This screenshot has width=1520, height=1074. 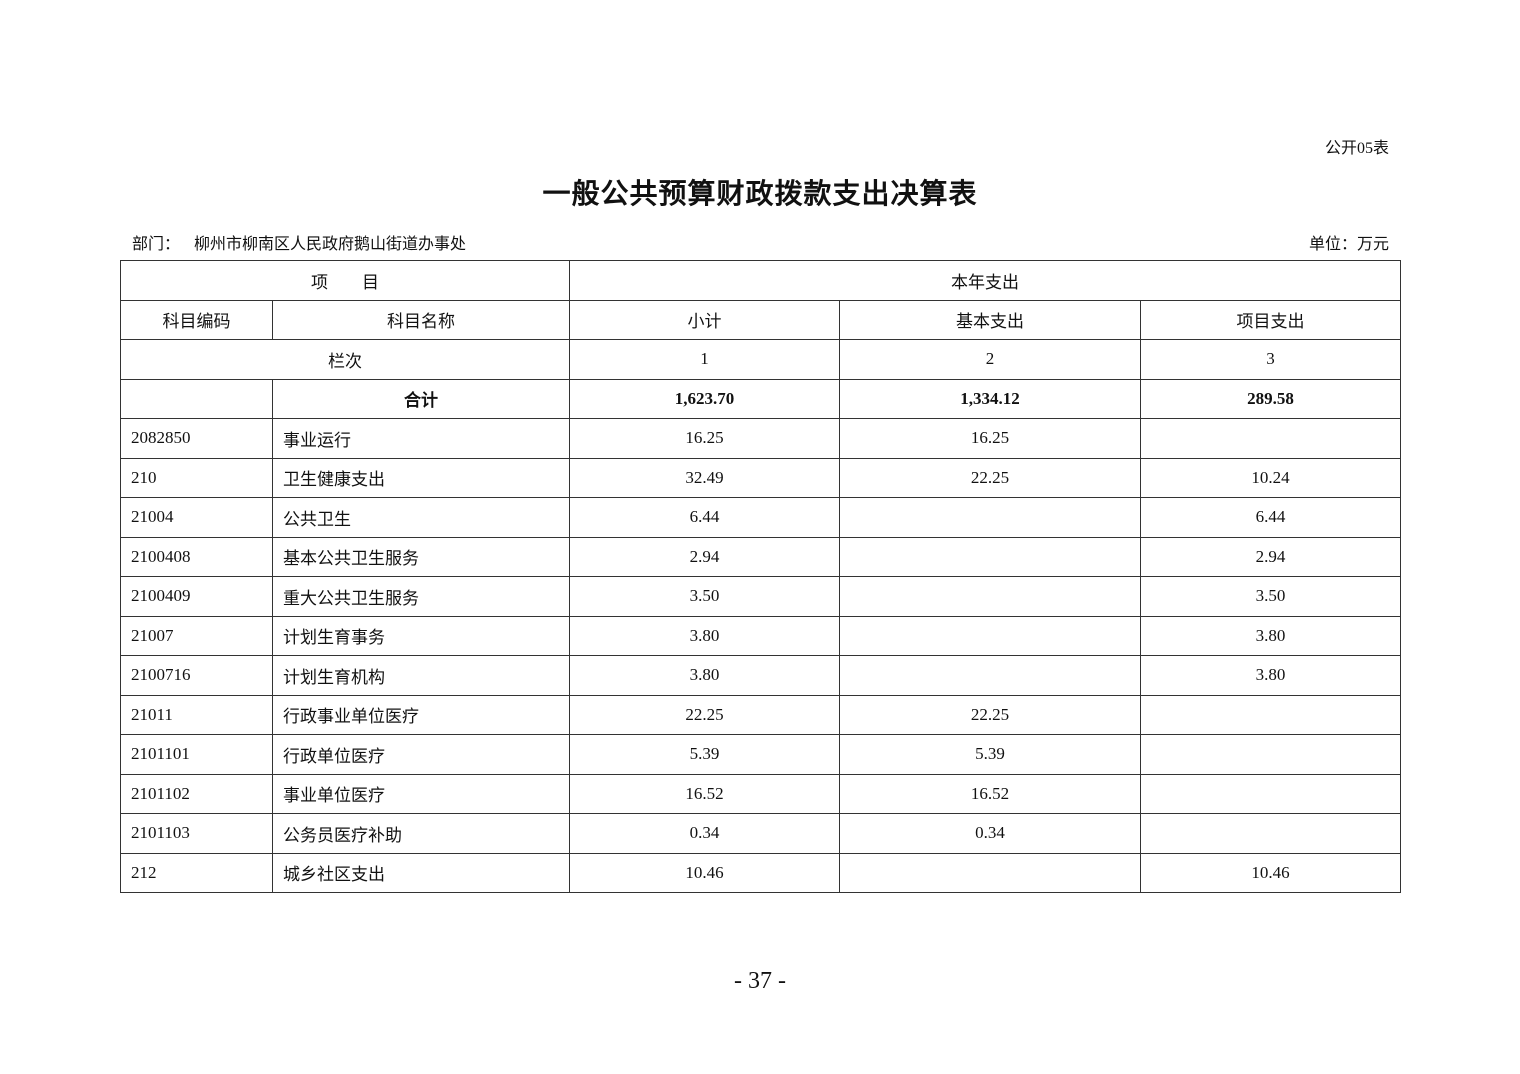 I want to click on cell-name: 城乡社区支出, so click(x=421, y=872).